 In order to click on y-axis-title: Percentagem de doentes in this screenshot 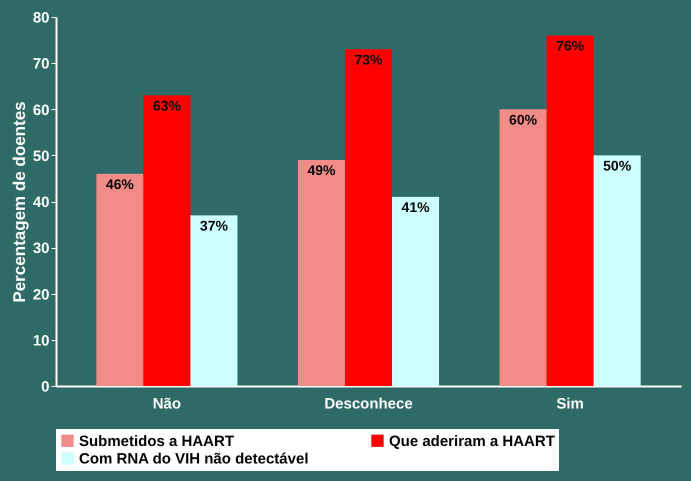, I will do `click(19, 202)`.